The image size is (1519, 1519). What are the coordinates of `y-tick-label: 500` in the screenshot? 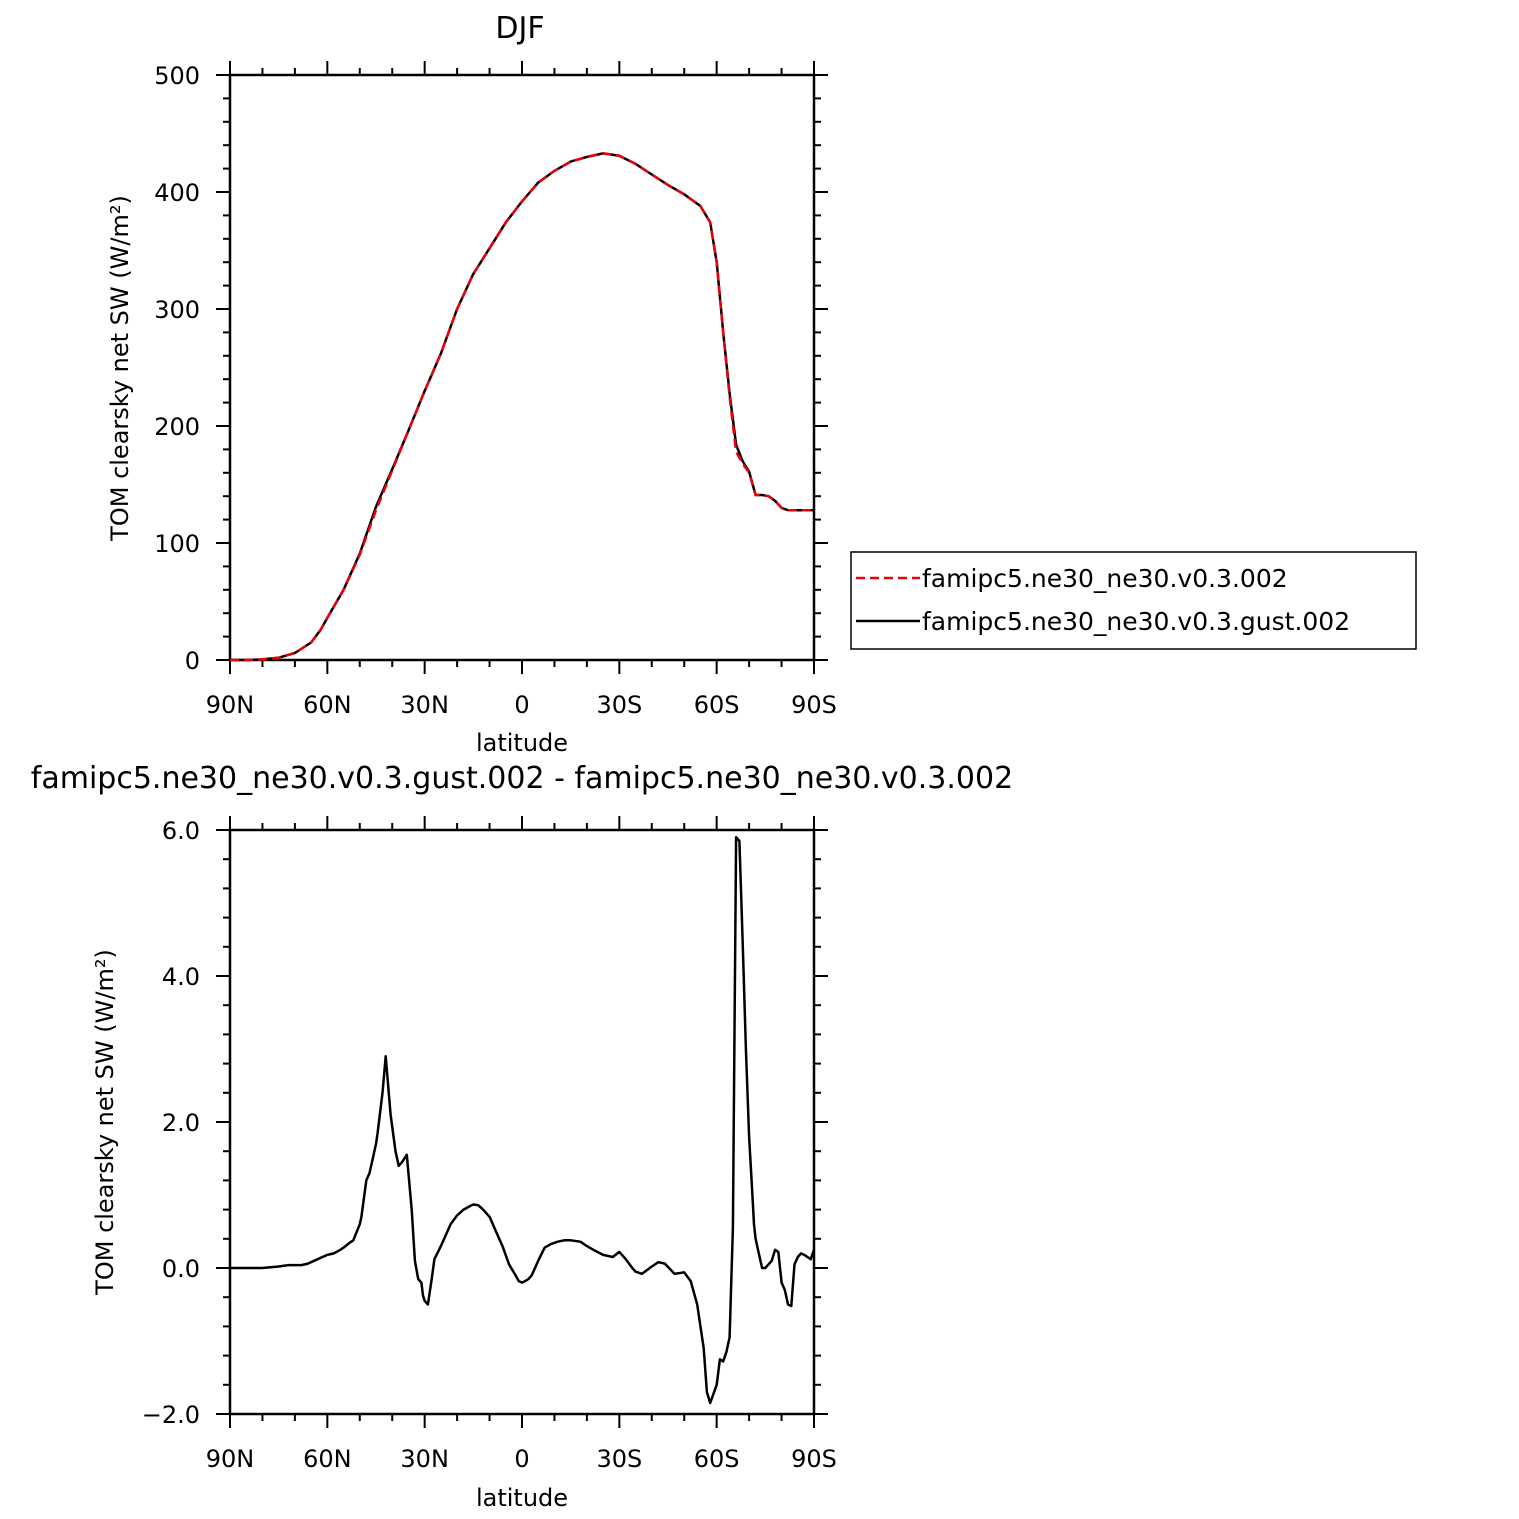 It's located at (177, 76).